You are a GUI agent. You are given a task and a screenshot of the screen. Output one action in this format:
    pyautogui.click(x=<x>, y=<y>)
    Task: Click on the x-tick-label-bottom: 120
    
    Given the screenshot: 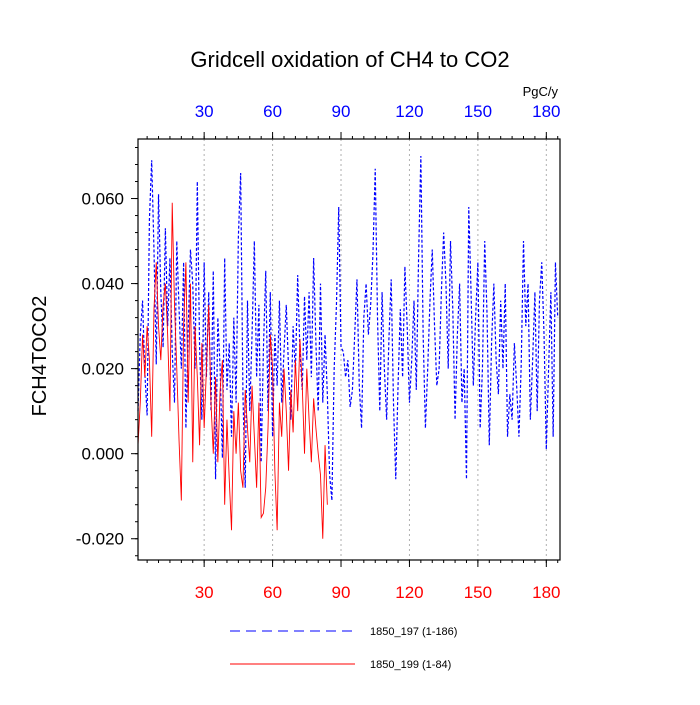 What is the action you would take?
    pyautogui.click(x=409, y=592)
    